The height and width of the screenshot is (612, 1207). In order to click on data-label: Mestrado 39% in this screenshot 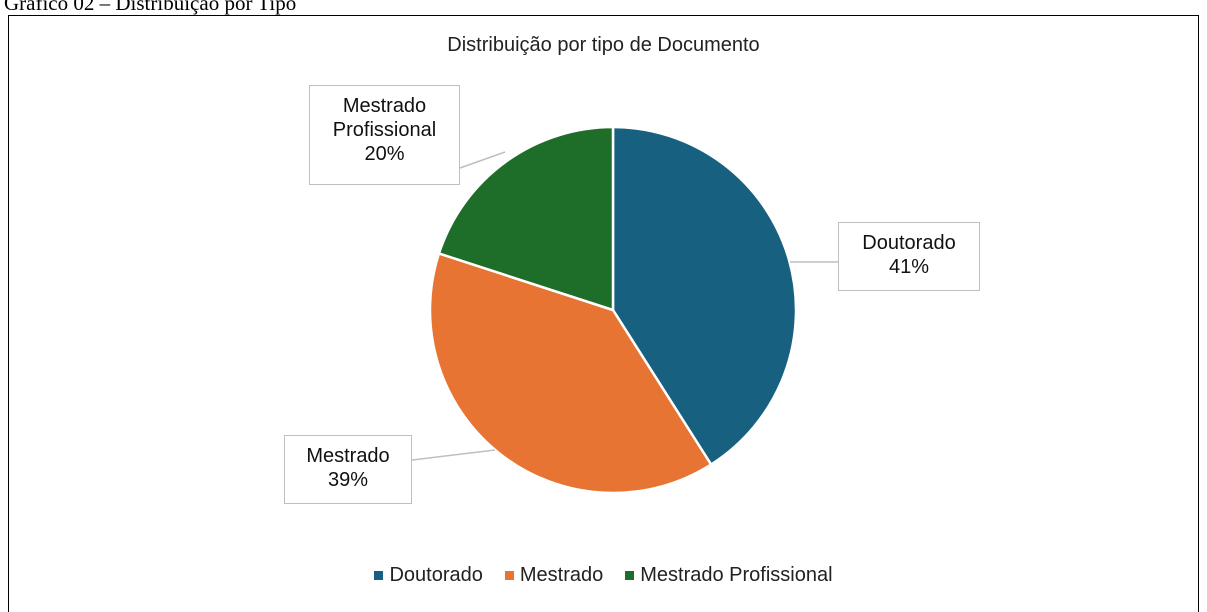, I will do `click(348, 469)`.